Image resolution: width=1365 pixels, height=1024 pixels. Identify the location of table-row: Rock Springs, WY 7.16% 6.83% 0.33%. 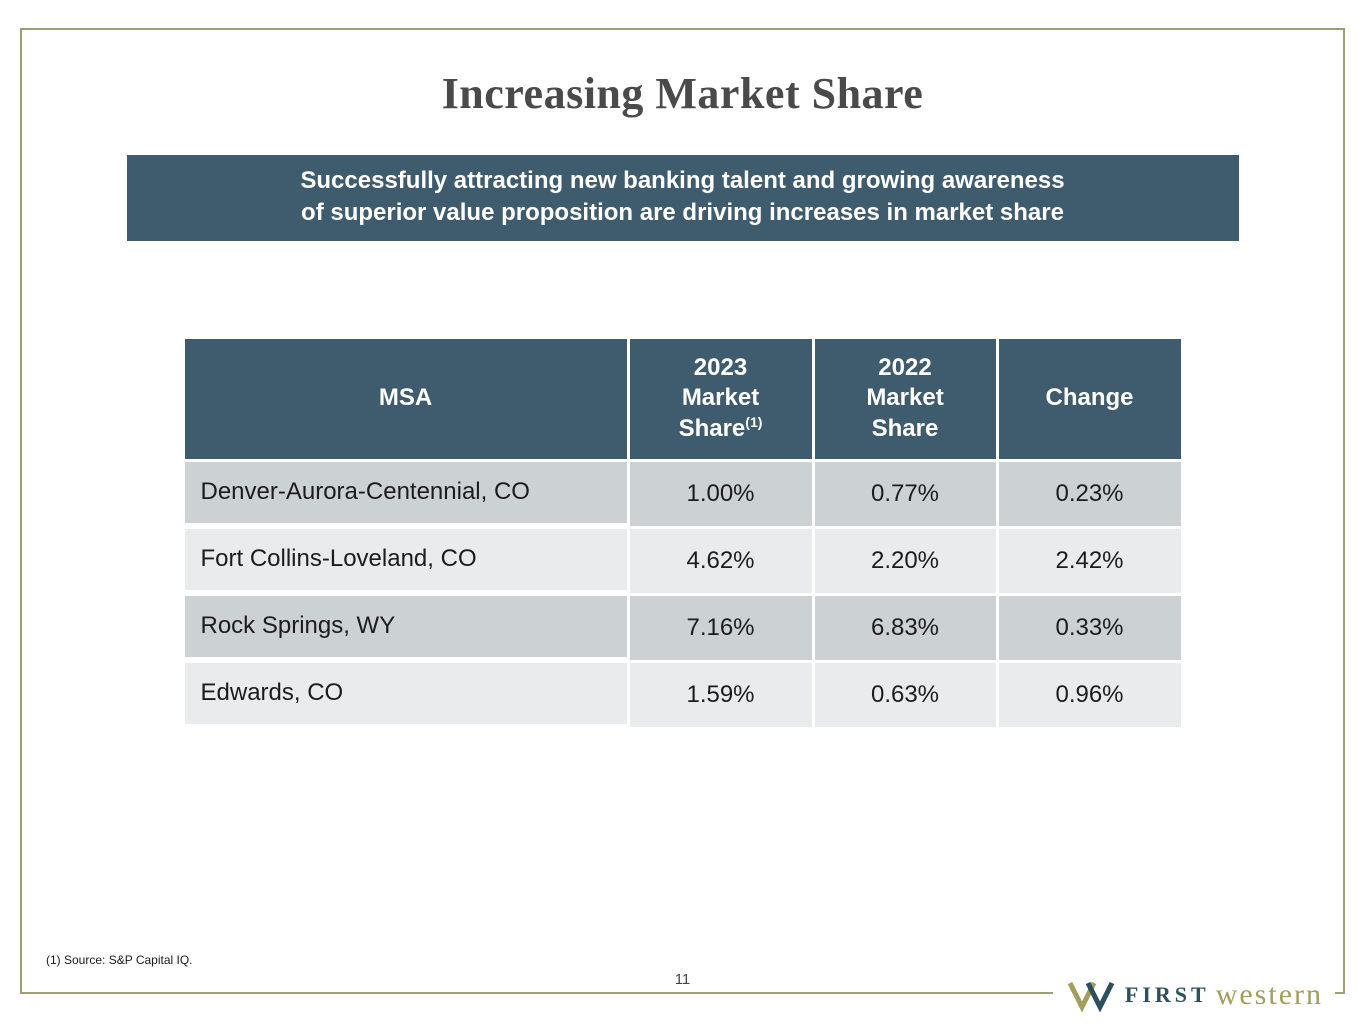
(682, 629).